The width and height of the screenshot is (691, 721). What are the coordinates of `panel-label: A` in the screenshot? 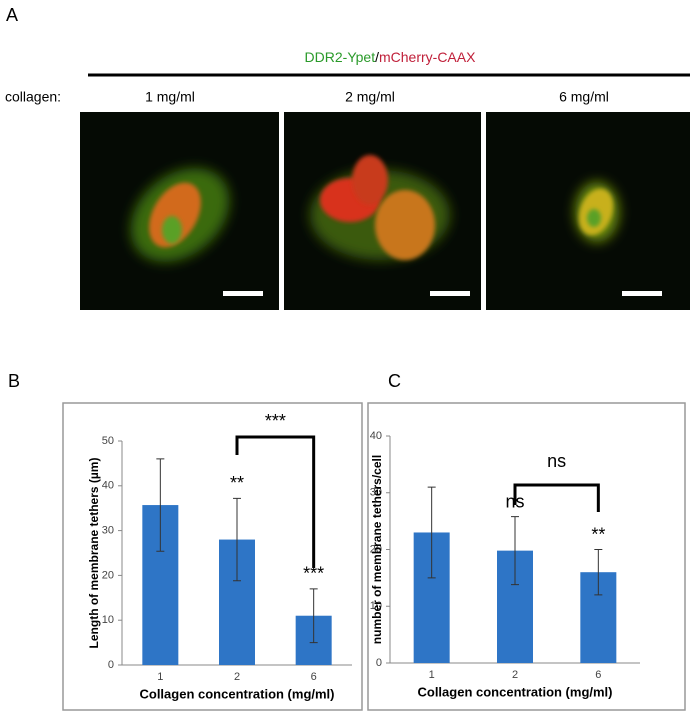 It's located at (12, 15).